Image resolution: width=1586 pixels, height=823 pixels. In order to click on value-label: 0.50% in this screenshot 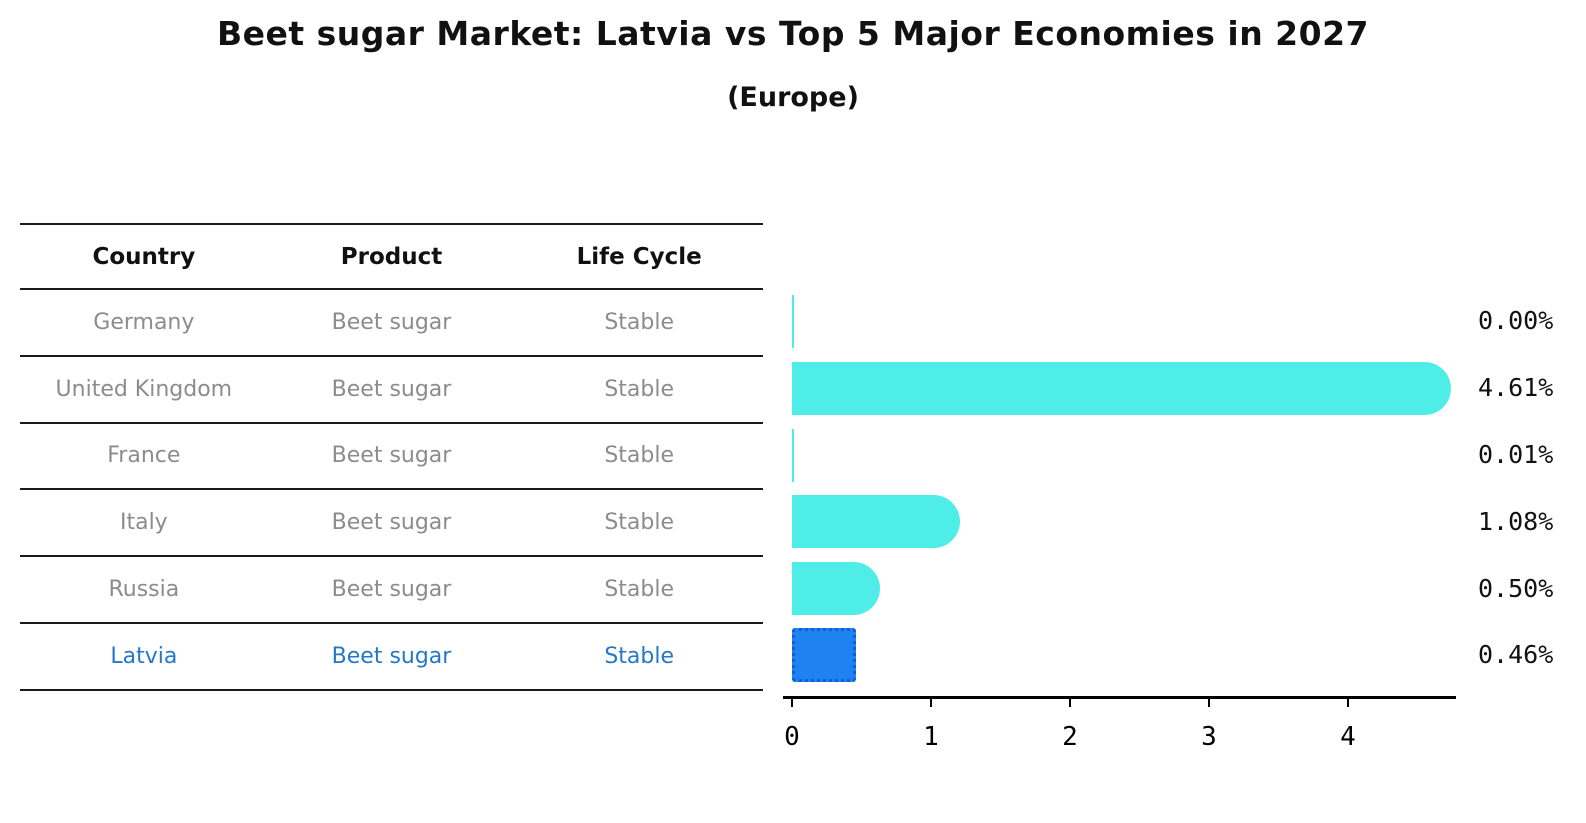, I will do `click(1516, 588)`.